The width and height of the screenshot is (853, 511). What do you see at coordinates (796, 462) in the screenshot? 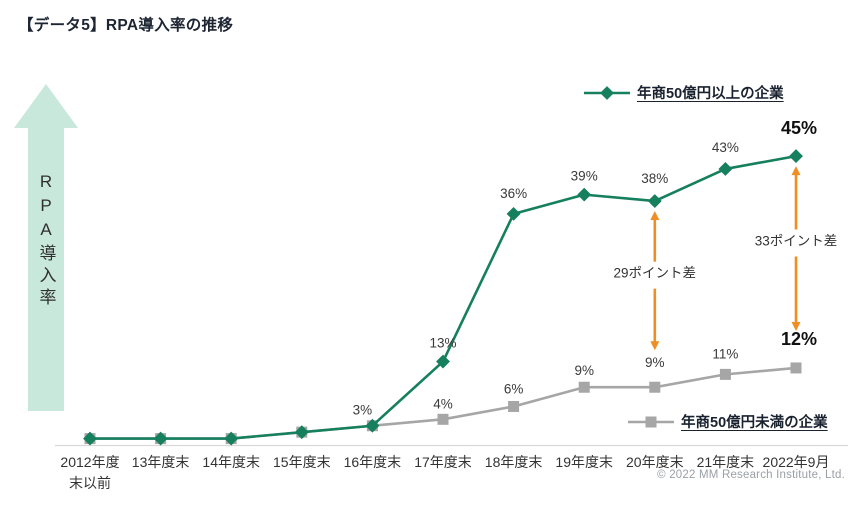
I see `x-tick-label: 2022年9月` at bounding box center [796, 462].